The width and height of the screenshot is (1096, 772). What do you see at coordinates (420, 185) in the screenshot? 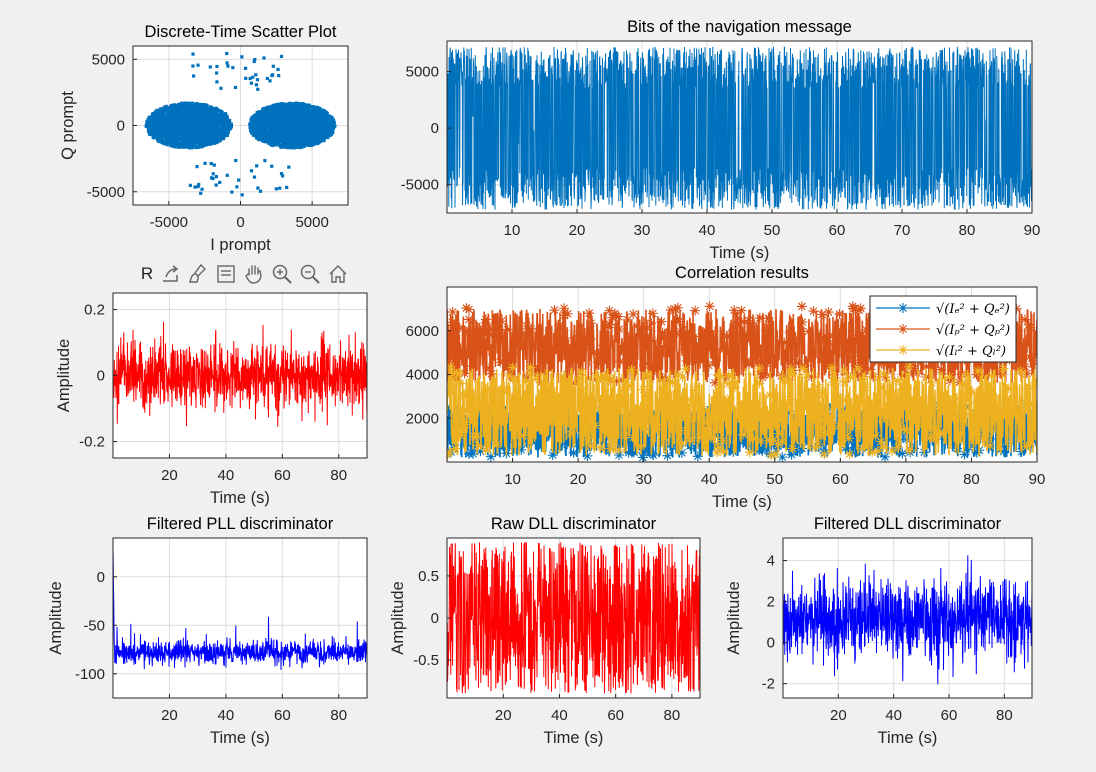
I see `y-tick-label: -5000` at bounding box center [420, 185].